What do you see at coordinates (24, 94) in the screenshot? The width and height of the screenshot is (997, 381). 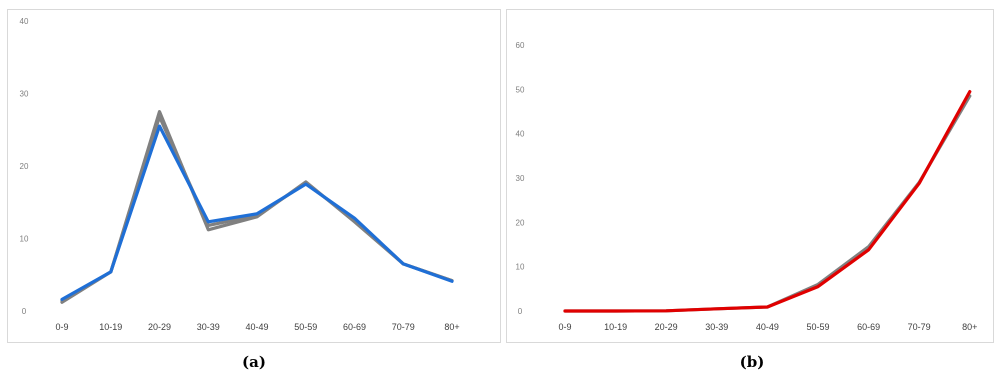 I see `chart-a-ytick-label: 30` at bounding box center [24, 94].